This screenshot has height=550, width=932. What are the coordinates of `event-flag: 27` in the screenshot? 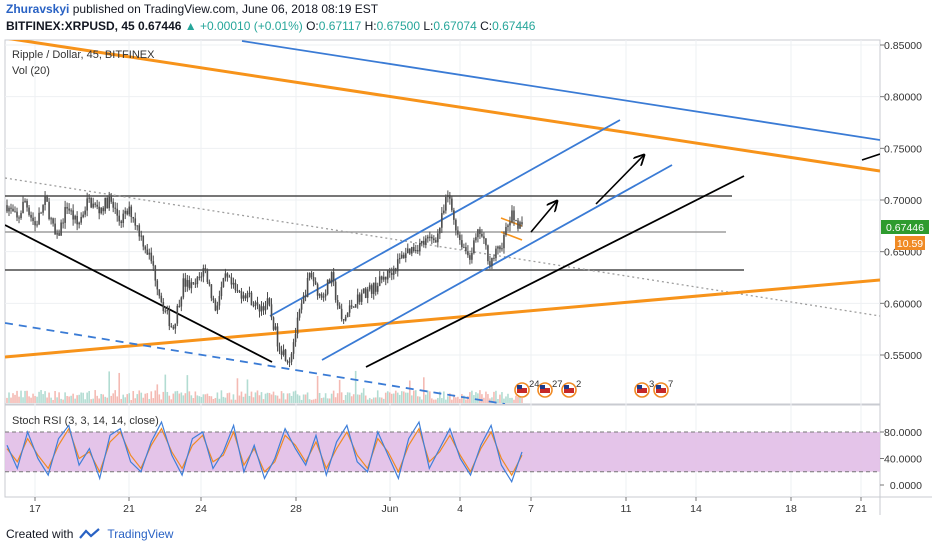 It's located at (550, 388).